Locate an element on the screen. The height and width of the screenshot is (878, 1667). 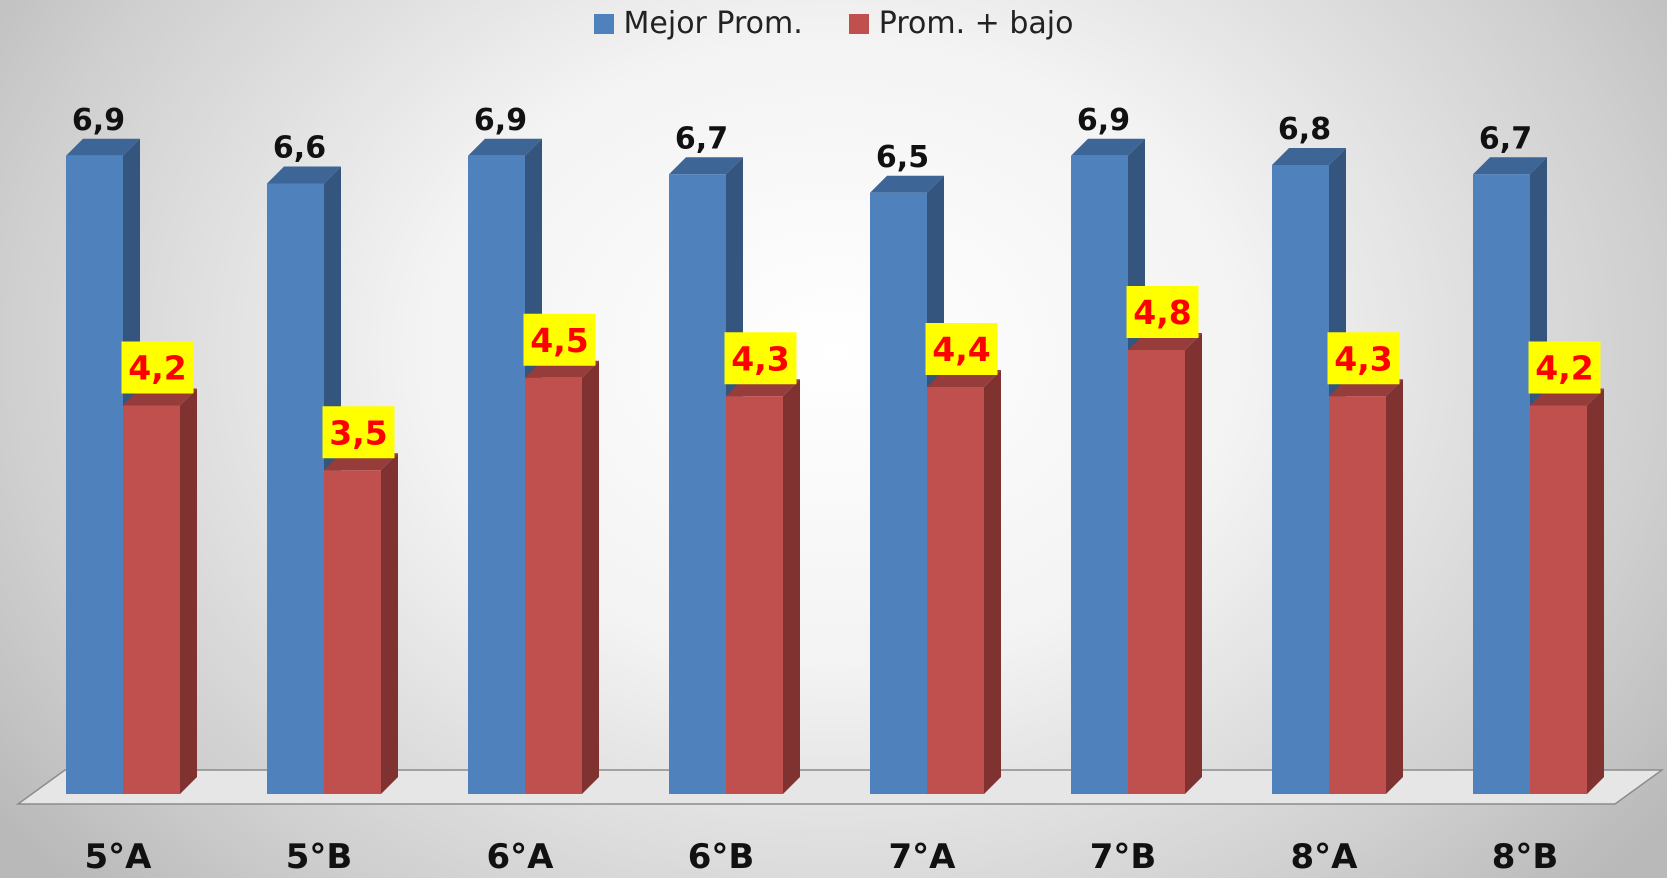
bar-prom-bajo-6b-side is located at coordinates (791, 586).